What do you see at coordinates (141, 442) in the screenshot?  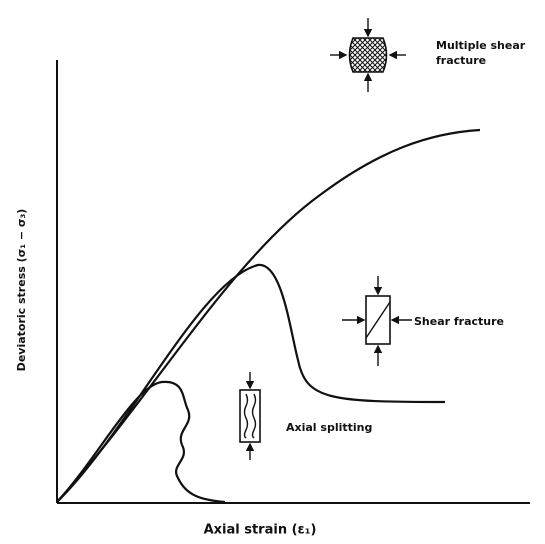 I see `splitting-curve` at bounding box center [141, 442].